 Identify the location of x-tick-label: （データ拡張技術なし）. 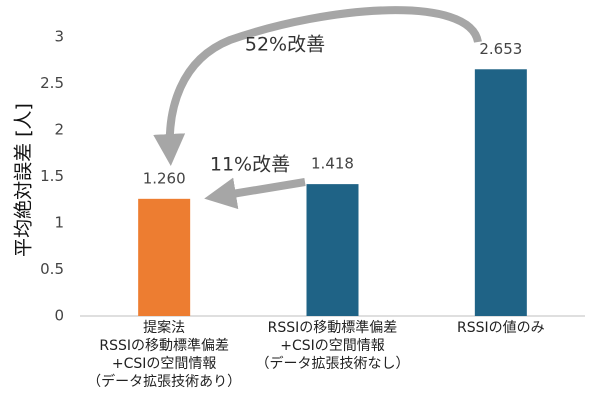
(333, 363).